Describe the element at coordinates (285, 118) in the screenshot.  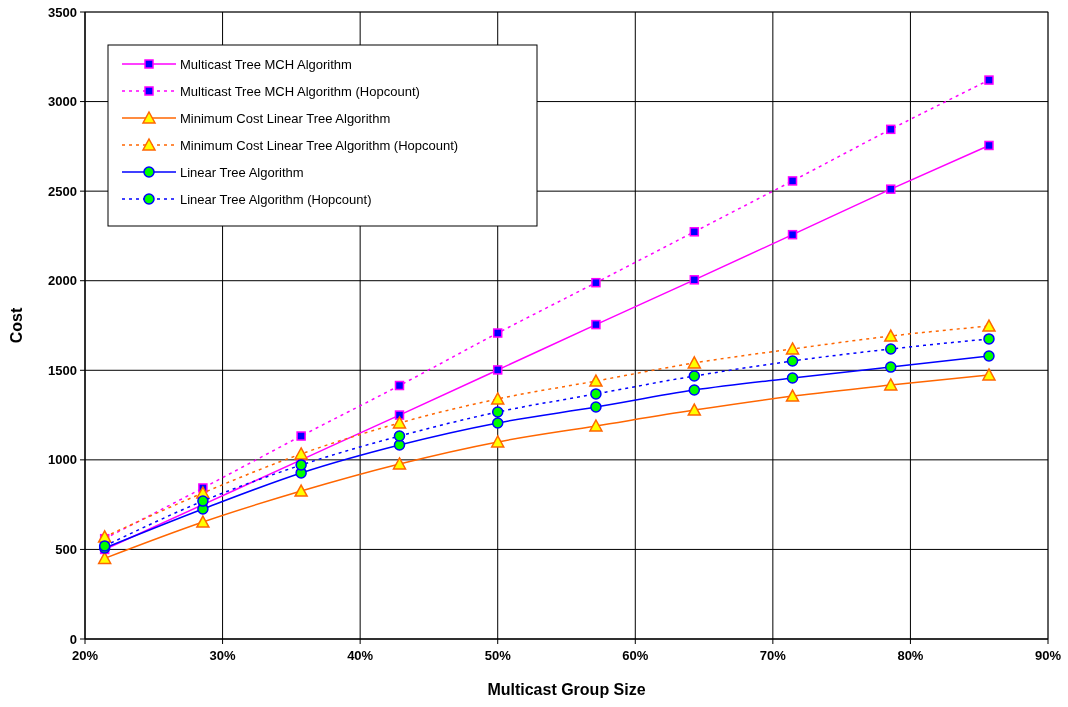
I see `legend-label: Minimum Cost Linear Tree Algorithm` at that location.